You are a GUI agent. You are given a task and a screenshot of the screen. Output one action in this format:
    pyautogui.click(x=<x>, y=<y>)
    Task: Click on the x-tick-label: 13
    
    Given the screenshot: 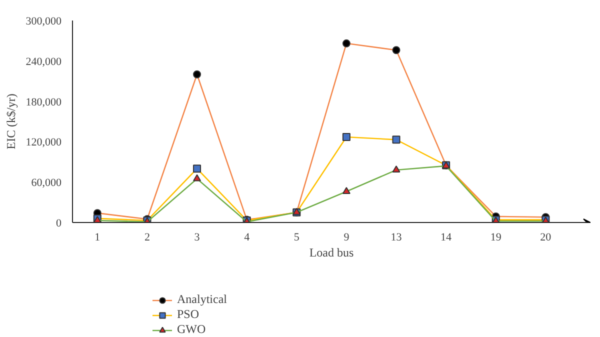 What is the action you would take?
    pyautogui.click(x=396, y=238)
    